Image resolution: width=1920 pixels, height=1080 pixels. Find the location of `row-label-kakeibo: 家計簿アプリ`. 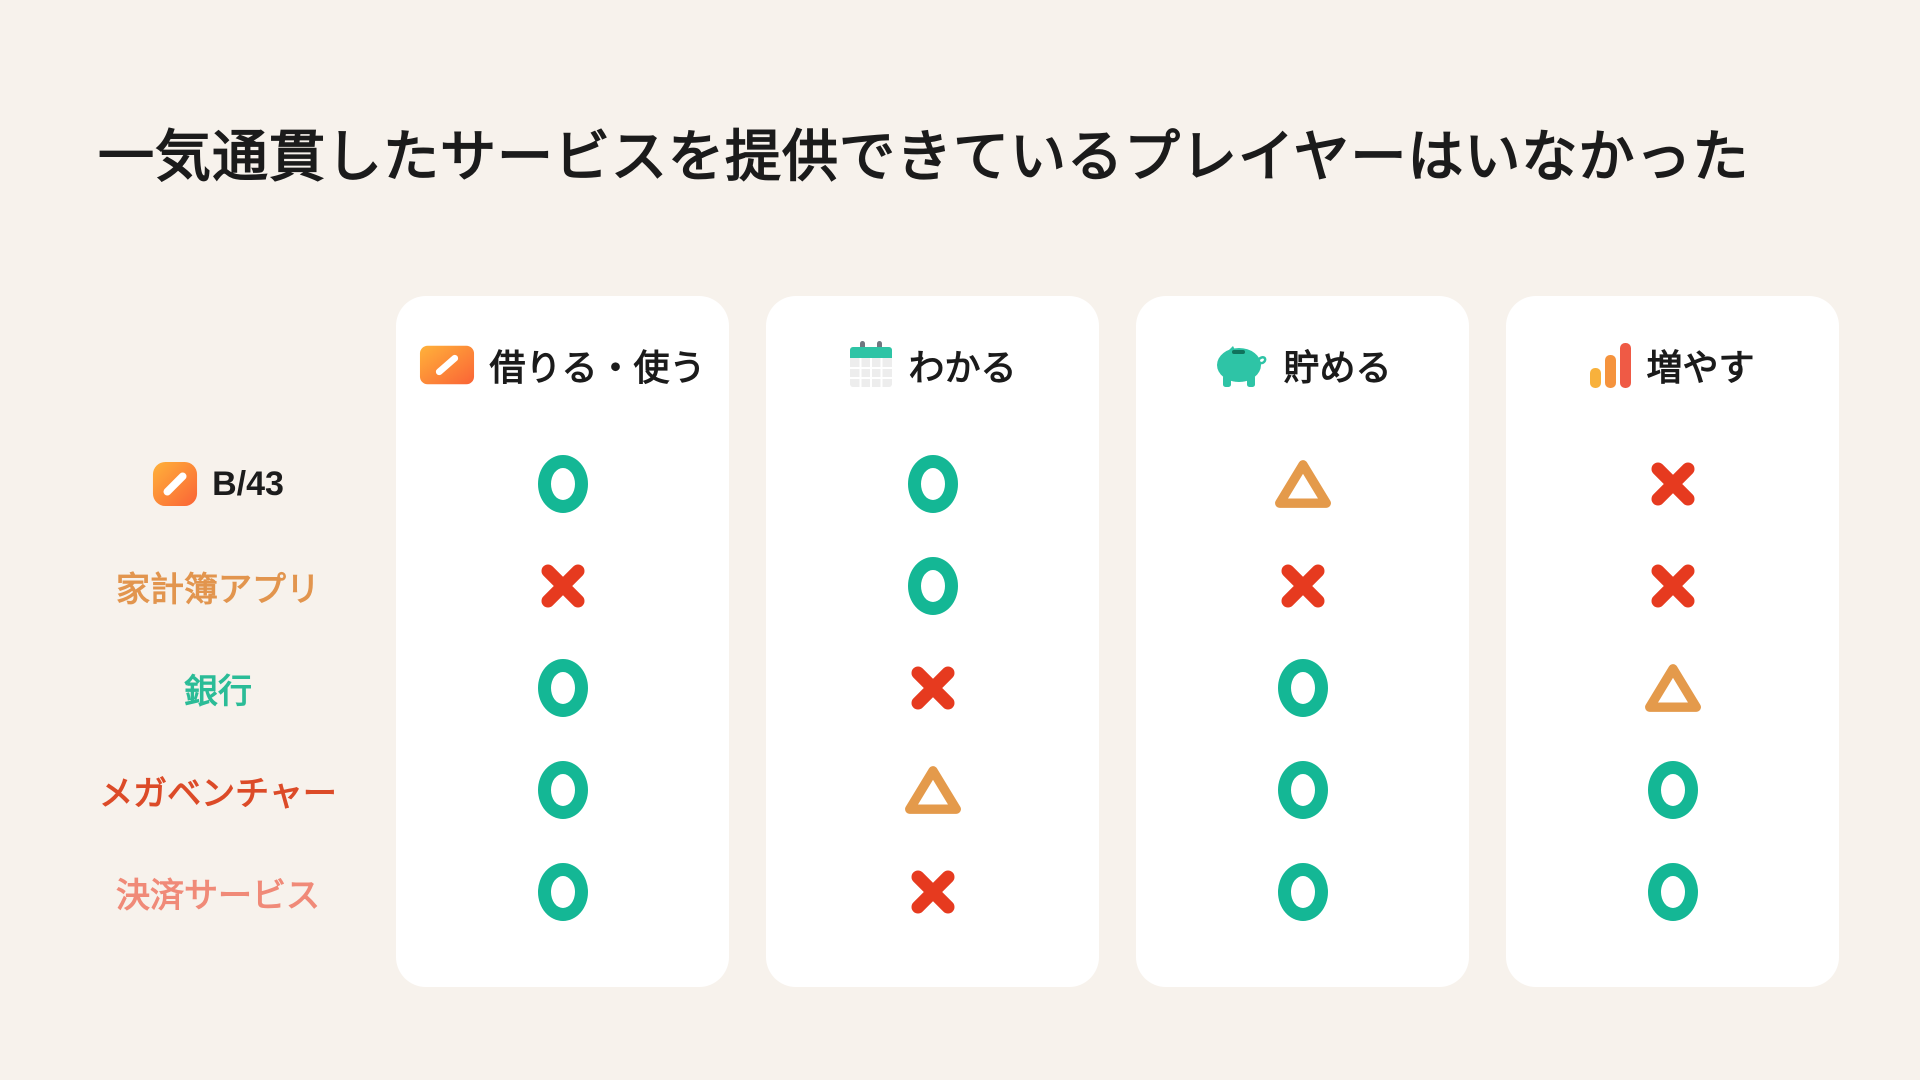

row-label-kakeibo: 家計簿アプリ is located at coordinates (218, 586).